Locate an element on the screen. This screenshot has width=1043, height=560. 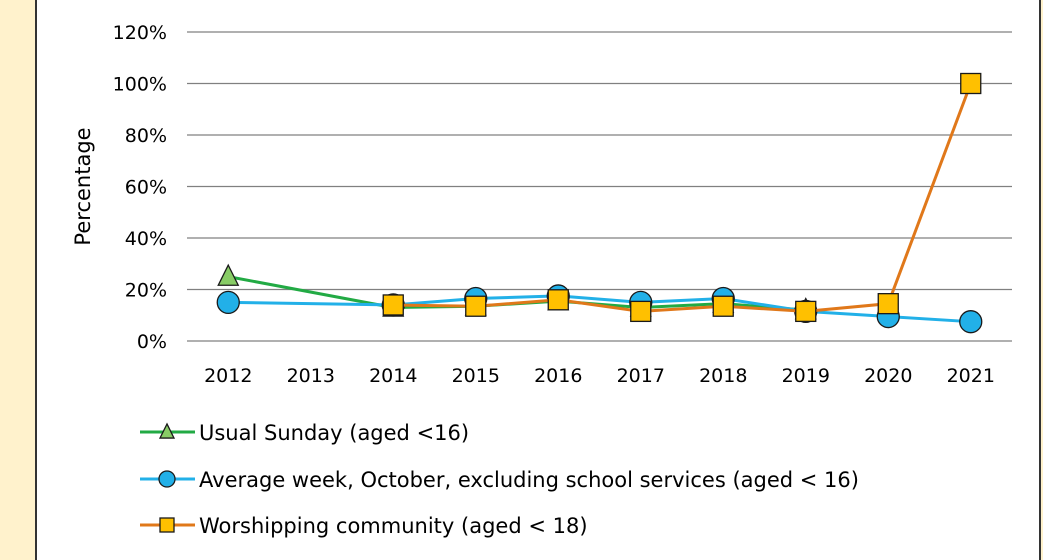
x-tick-label: 2015 is located at coordinates (476, 376).